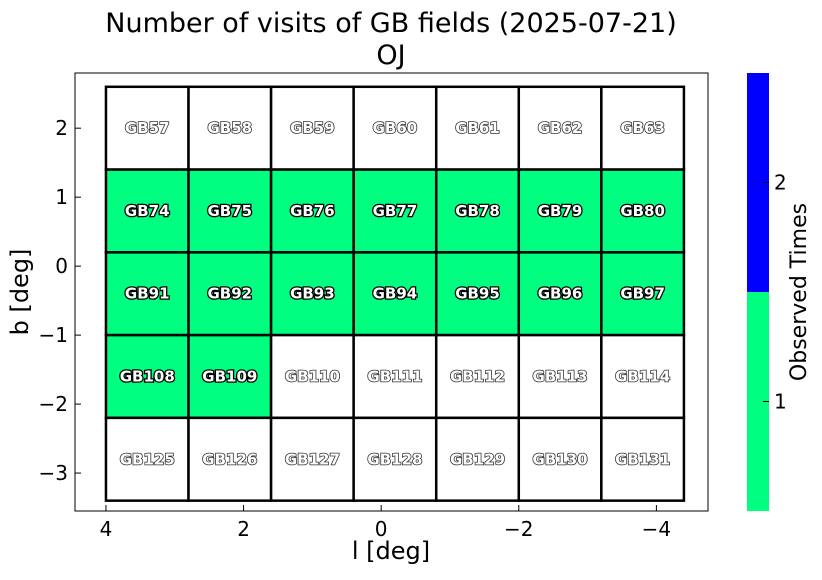  Describe the element at coordinates (780, 183) in the screenshot. I see `colorbar-tick-label: 2` at that location.